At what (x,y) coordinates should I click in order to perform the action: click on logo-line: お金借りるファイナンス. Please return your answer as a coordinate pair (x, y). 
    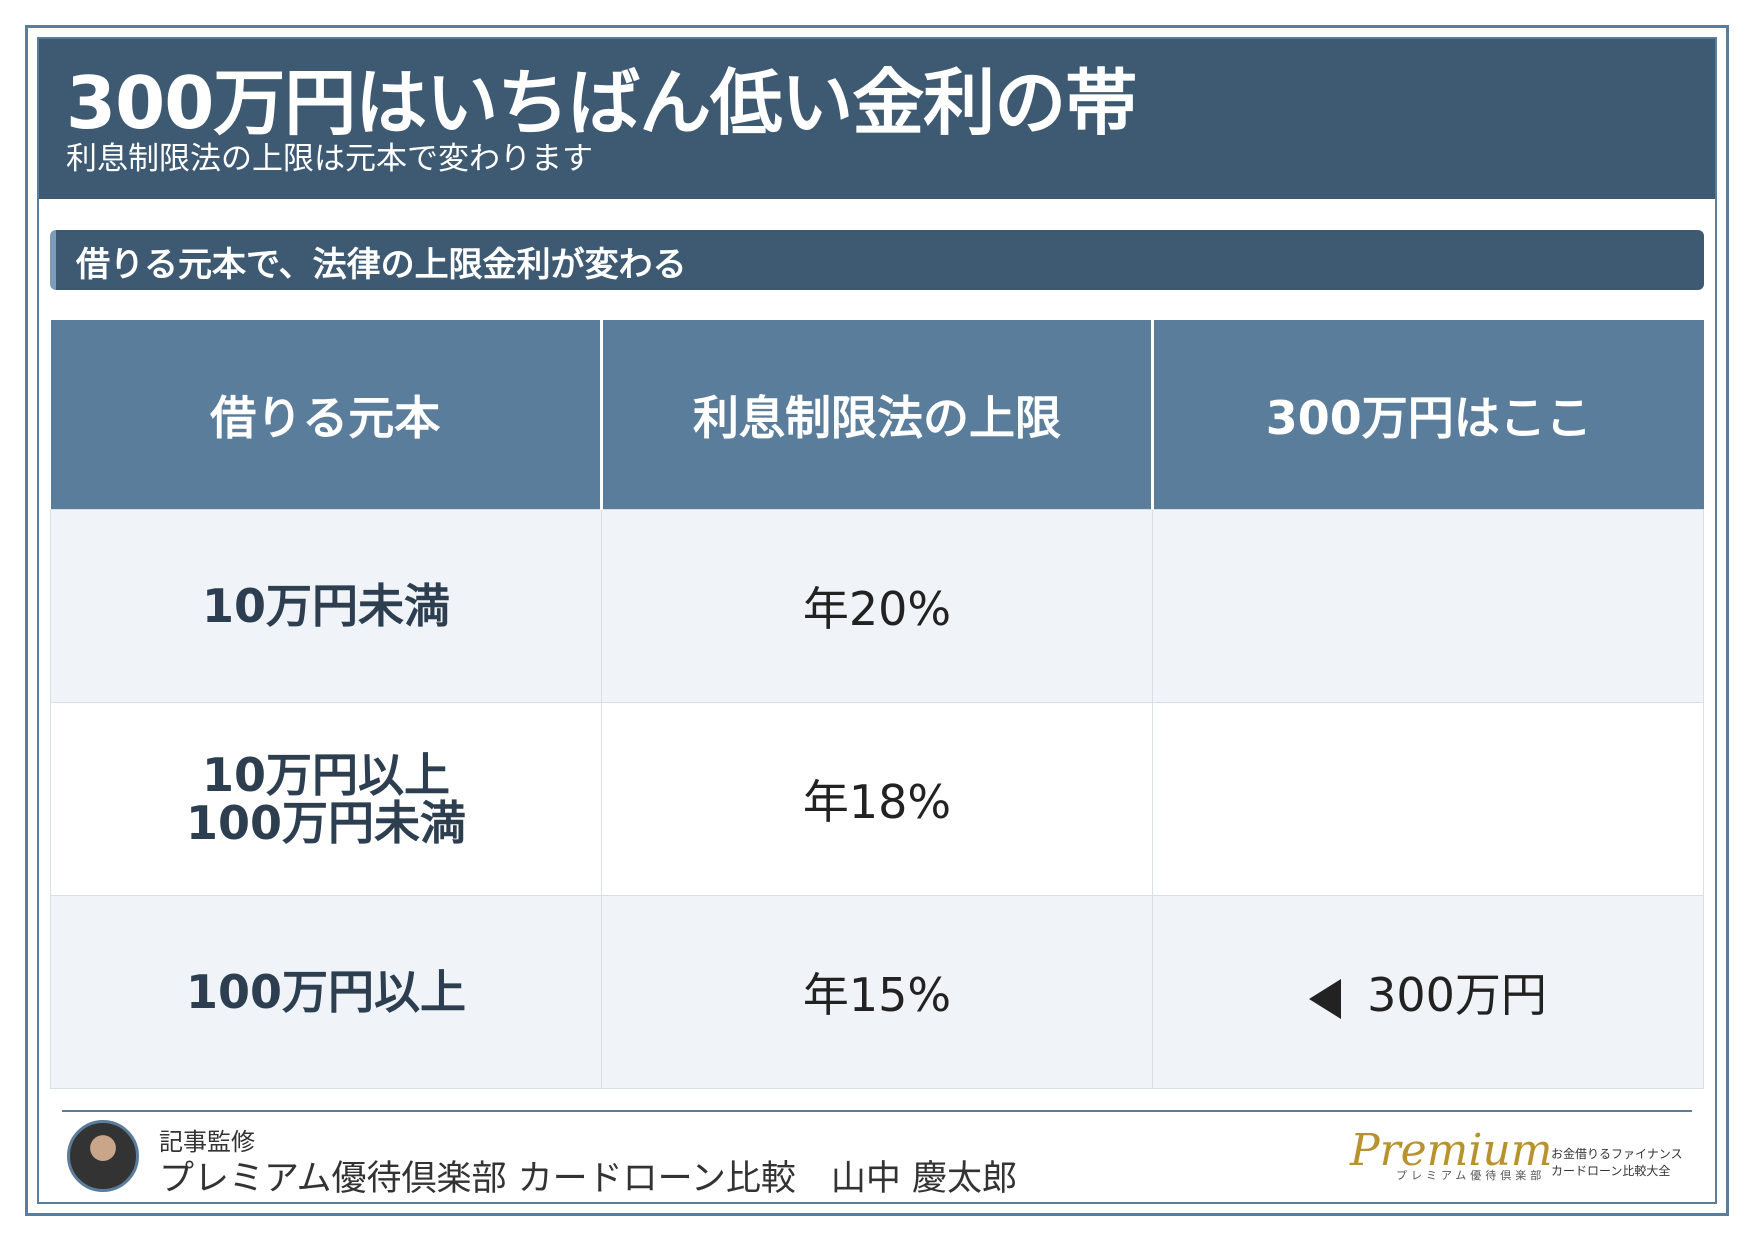
    Looking at the image, I should click on (1617, 1154).